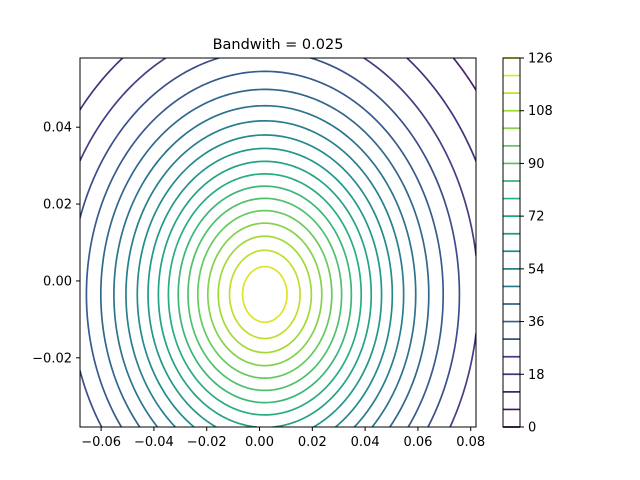 The height and width of the screenshot is (480, 640). I want to click on x-tick-label: −0.04, so click(154, 442).